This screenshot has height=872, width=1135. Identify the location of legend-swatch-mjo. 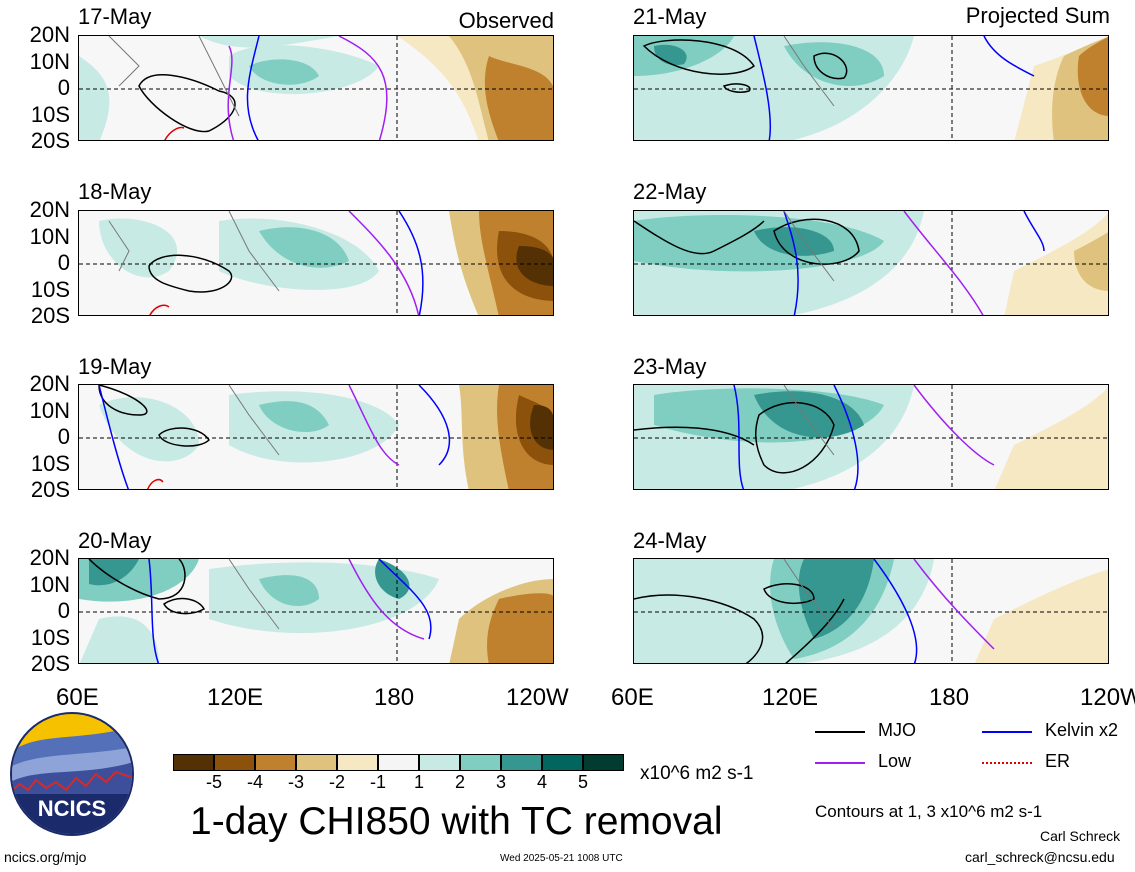
(840, 732).